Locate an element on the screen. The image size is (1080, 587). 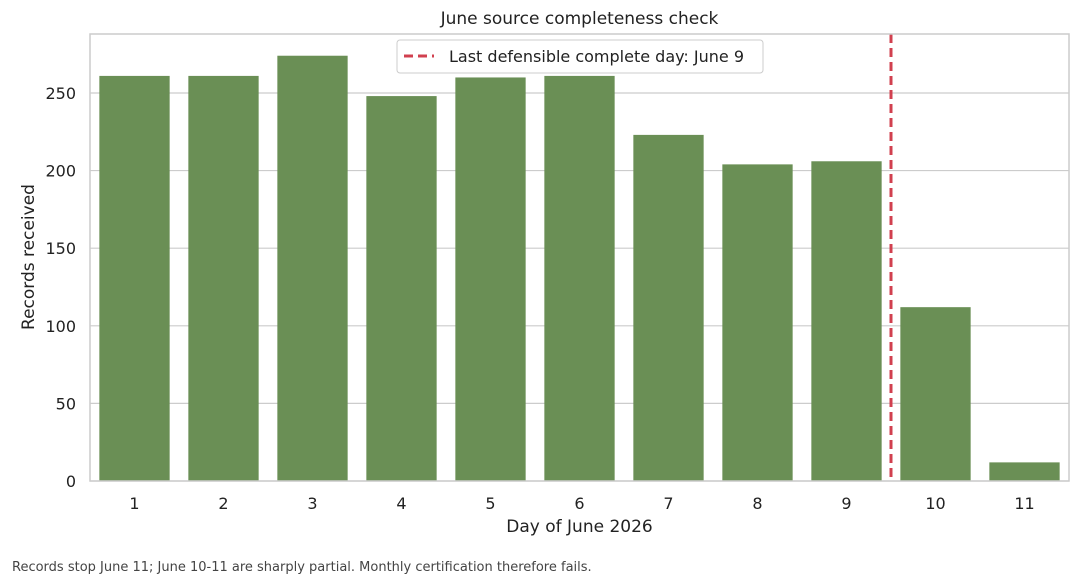
y-axis-ticks: 0 50 100 150 200 250 is located at coordinates (60, 287).